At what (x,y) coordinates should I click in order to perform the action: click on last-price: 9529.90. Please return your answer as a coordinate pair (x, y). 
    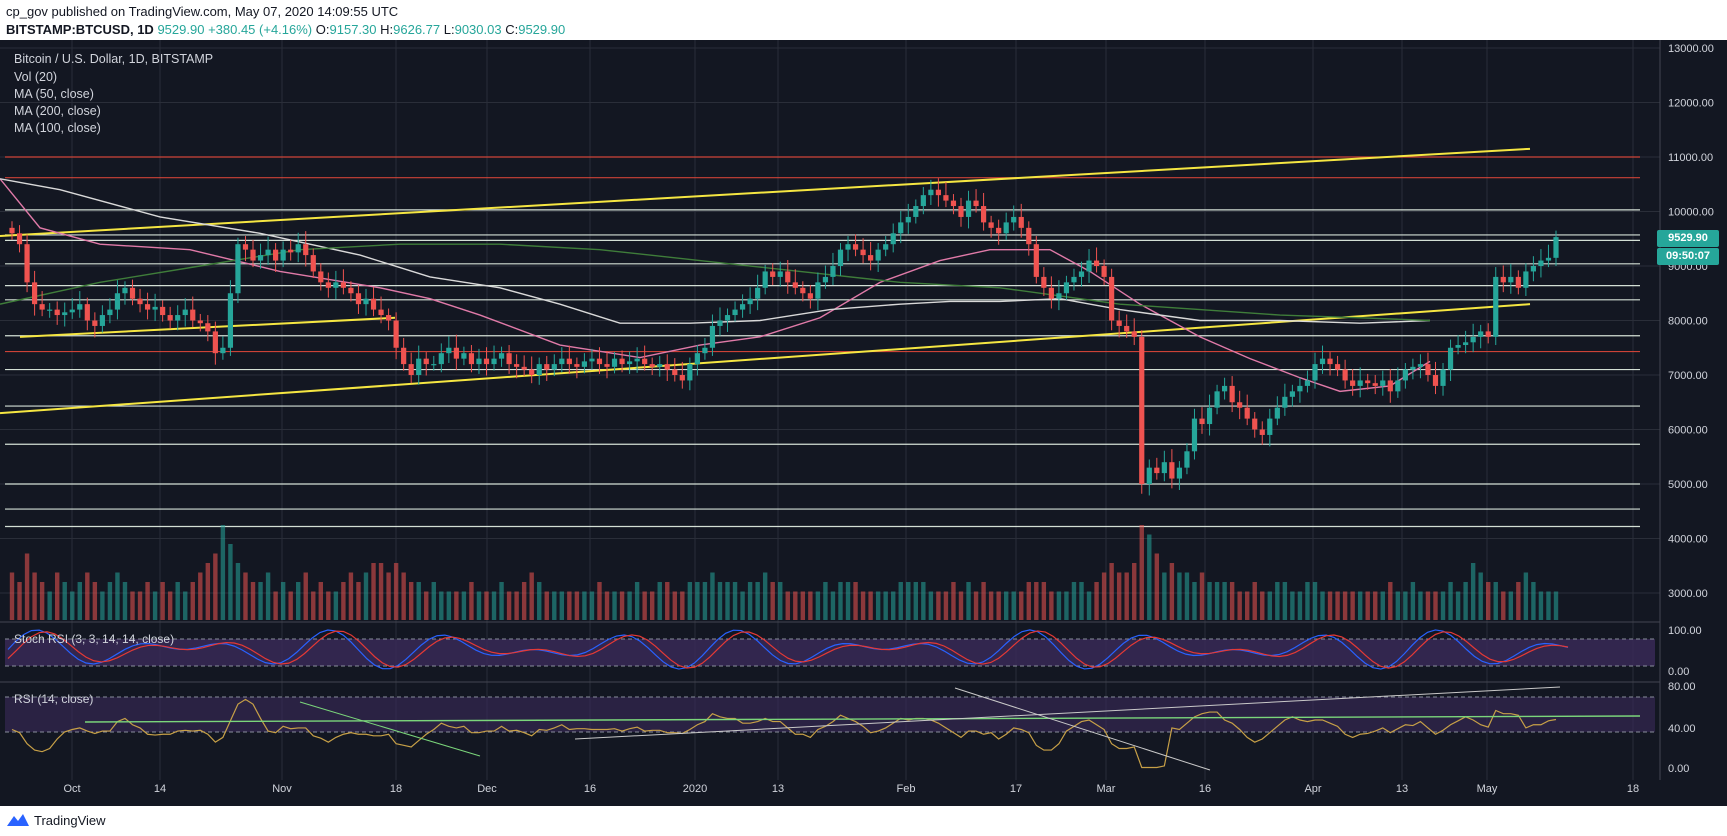
    Looking at the image, I should click on (181, 29).